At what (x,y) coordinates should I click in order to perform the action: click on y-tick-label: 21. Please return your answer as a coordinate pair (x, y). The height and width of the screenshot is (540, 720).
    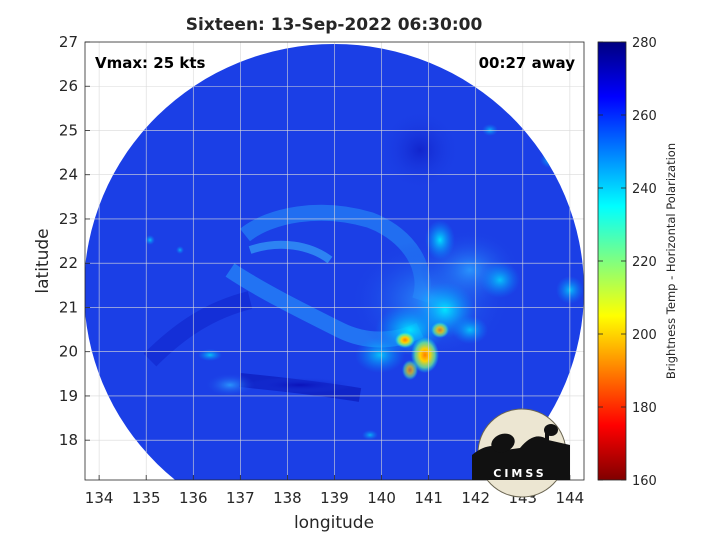
    Looking at the image, I should click on (68, 307).